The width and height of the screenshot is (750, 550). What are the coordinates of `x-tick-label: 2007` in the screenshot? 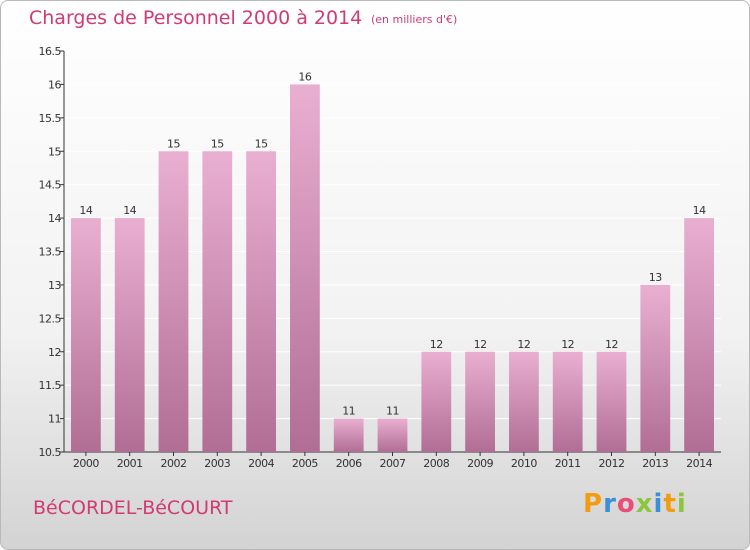 It's located at (393, 463).